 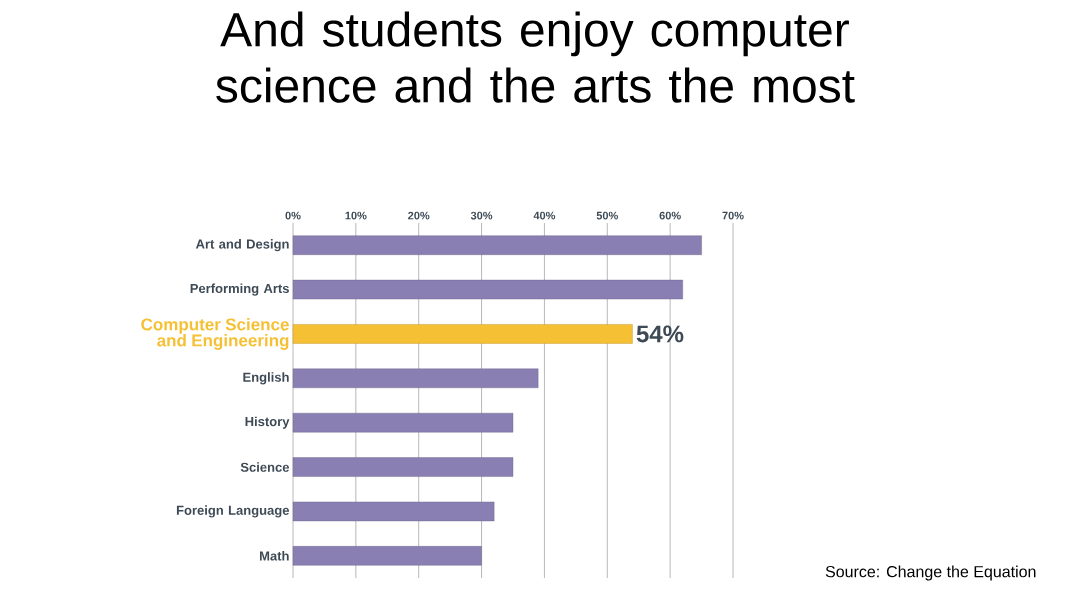 I want to click on x-tick-label: 10%, so click(x=356, y=215).